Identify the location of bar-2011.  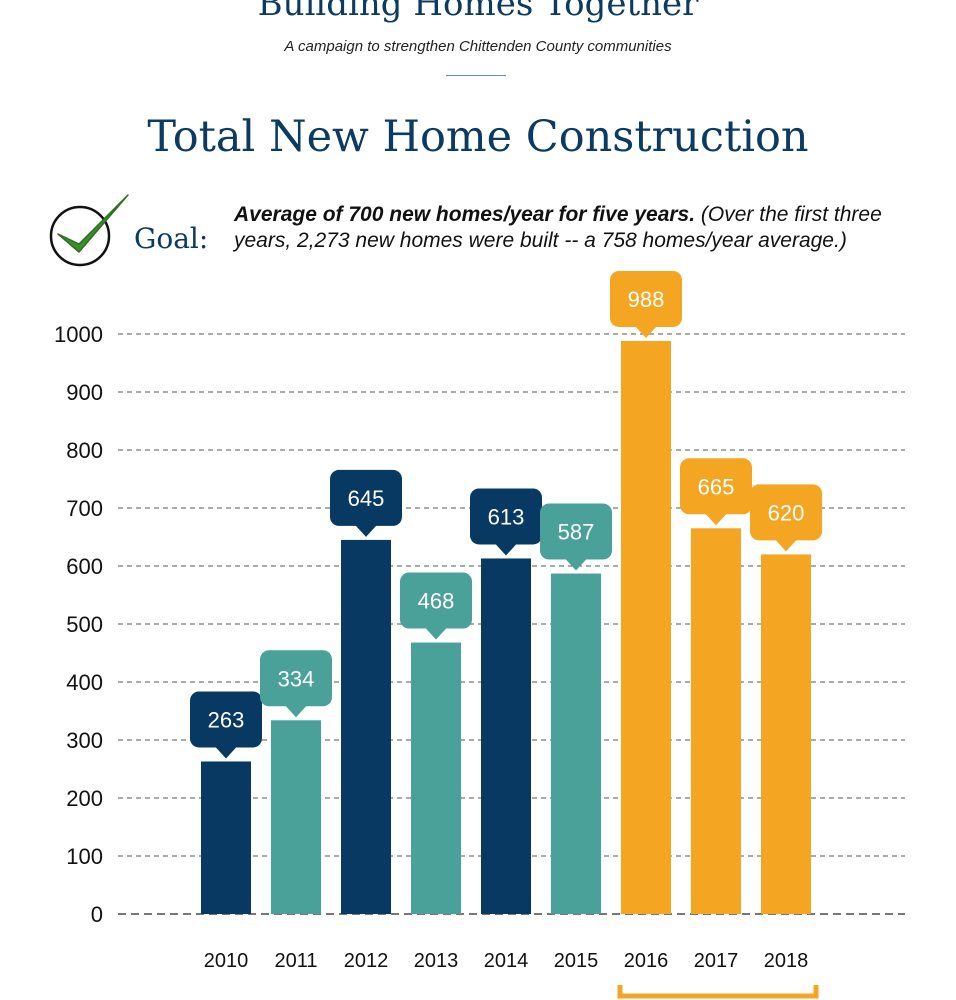
(296, 817).